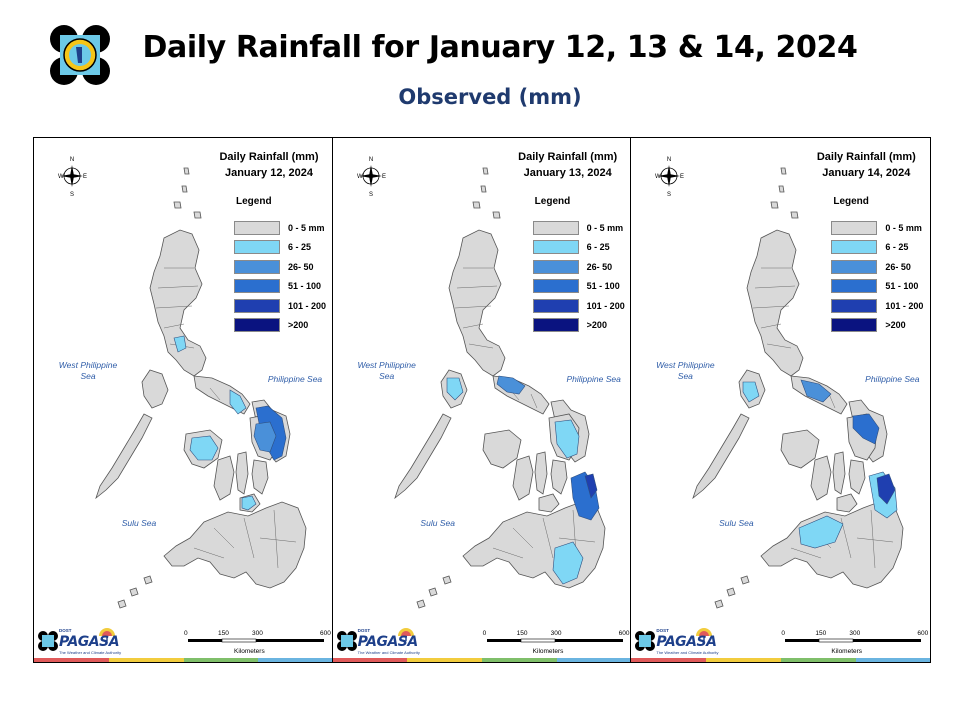 Image resolution: width=960 pixels, height=720 pixels. I want to click on legend-row: 0 - 5 mm, so click(578, 228).